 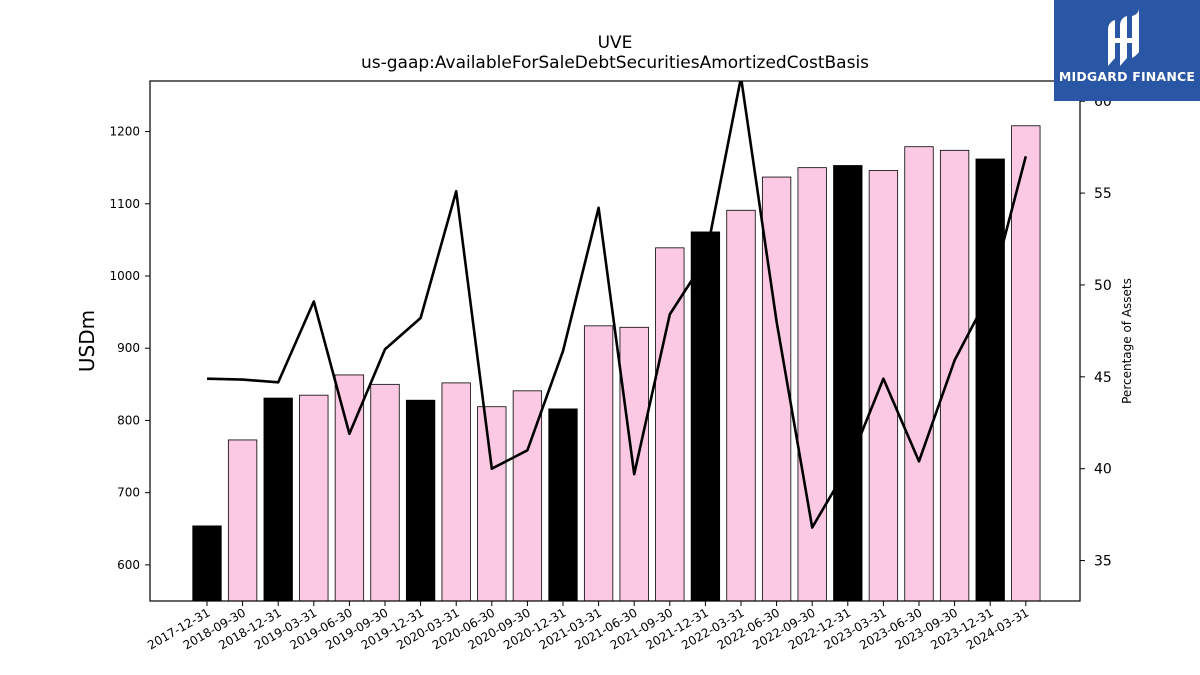 I want to click on y-axis-label: USDm, so click(x=87, y=341).